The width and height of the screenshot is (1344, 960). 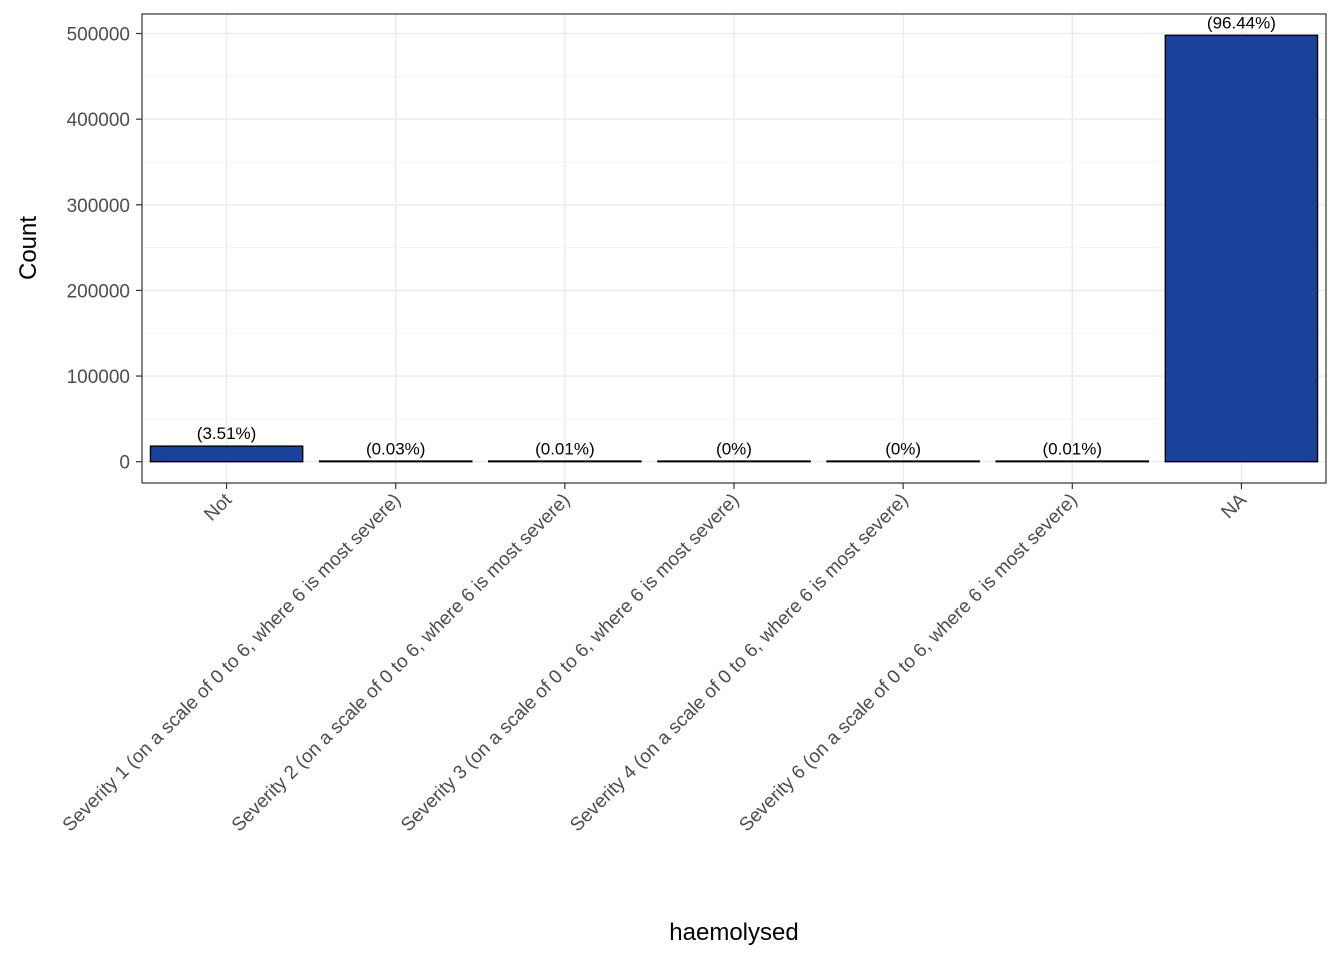 What do you see at coordinates (98, 206) in the screenshot?
I see `y-tick-label: 300000` at bounding box center [98, 206].